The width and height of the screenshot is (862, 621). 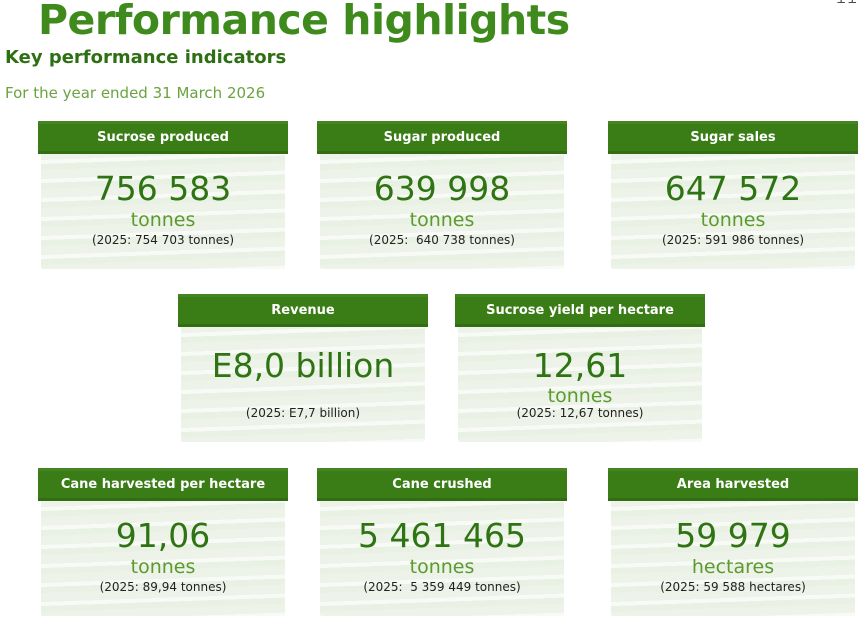 What do you see at coordinates (146, 57) in the screenshot?
I see `page-subtitle: Key performance indicators` at bounding box center [146, 57].